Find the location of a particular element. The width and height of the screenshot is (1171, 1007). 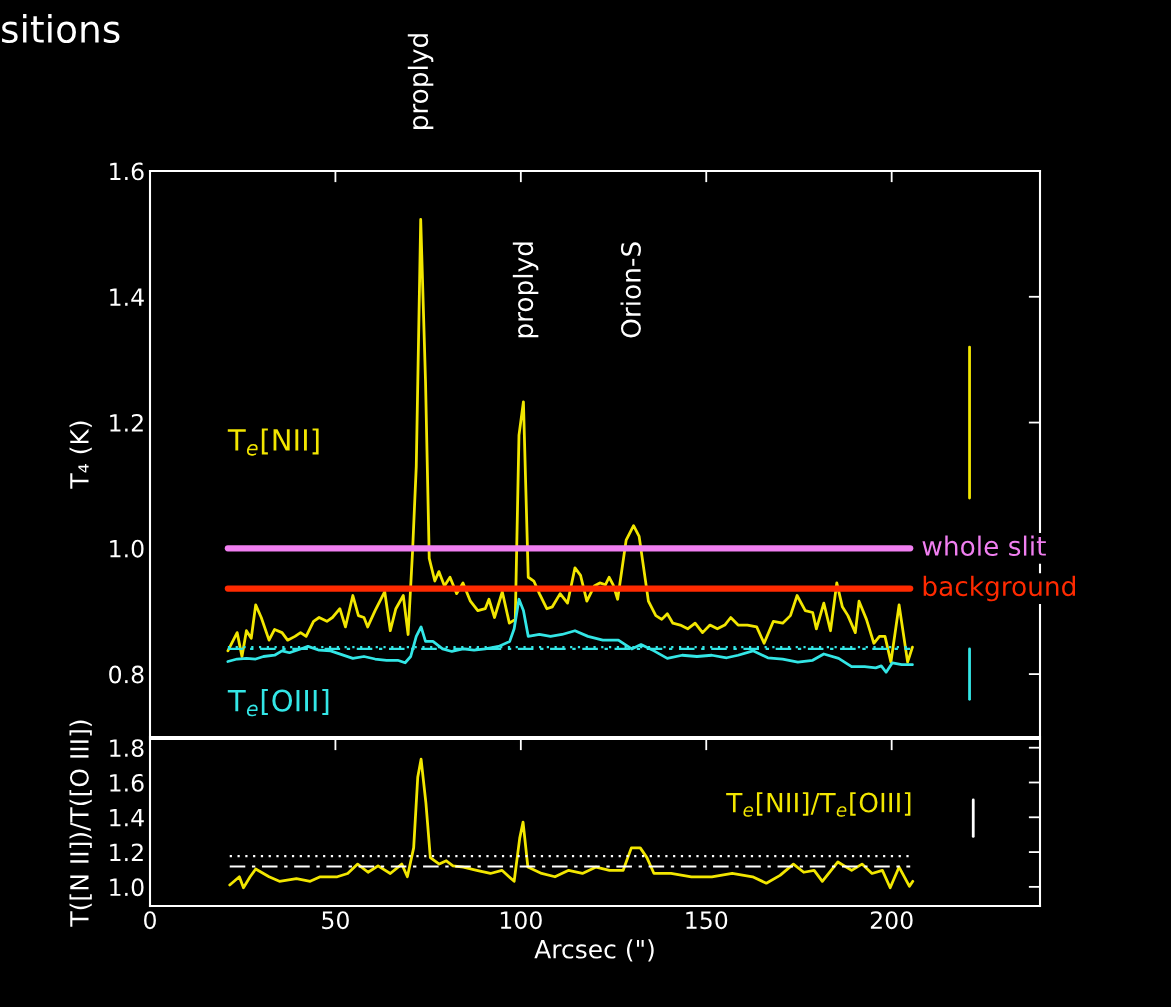

series-label: background is located at coordinates (999, 588).